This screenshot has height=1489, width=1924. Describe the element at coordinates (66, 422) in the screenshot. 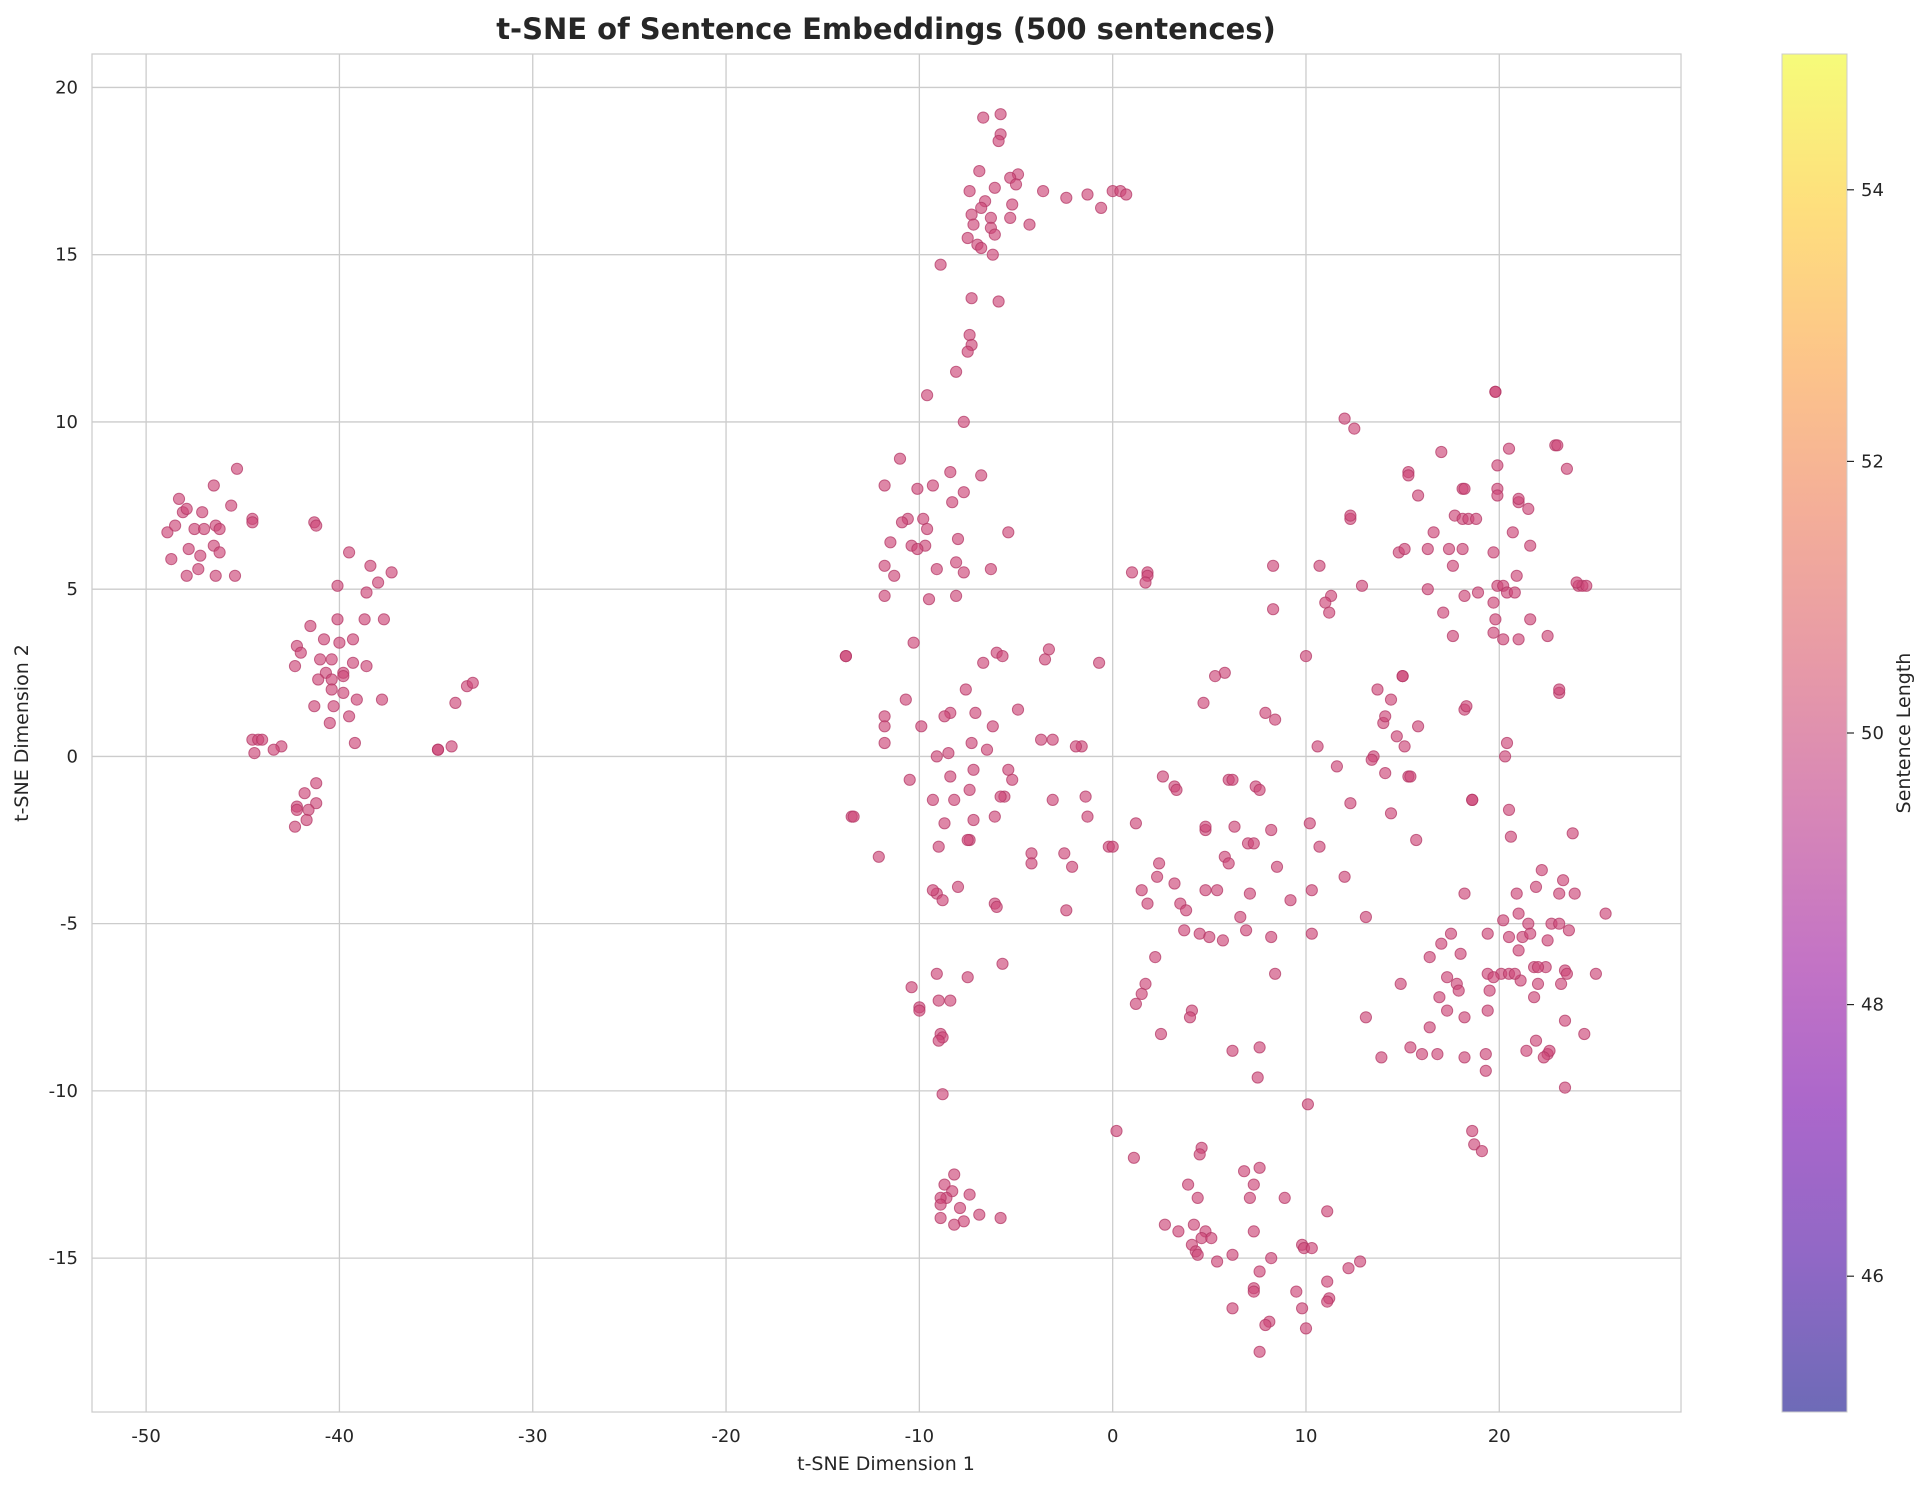

I see `y-tick-label: 10` at that location.